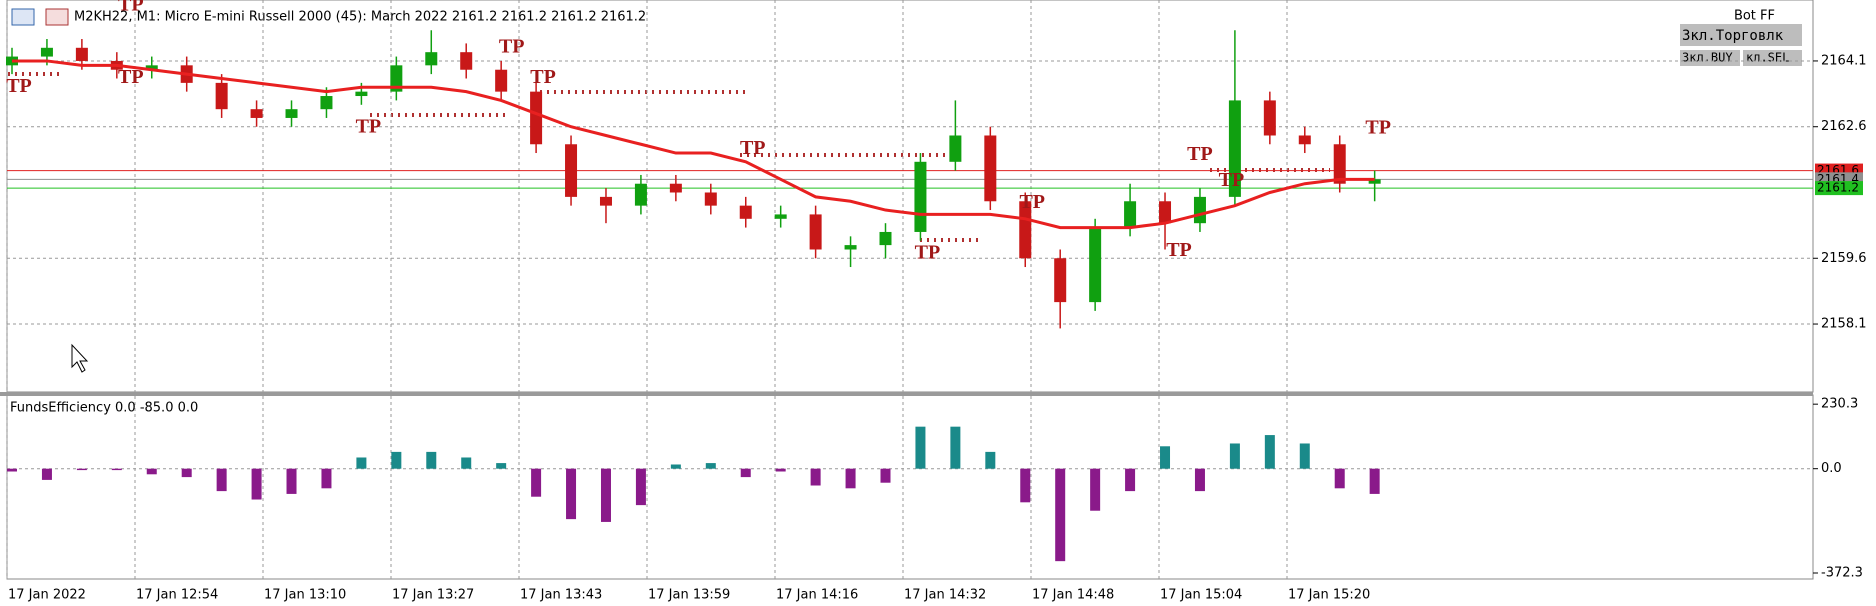  What do you see at coordinates (1842, 573) in the screenshot?
I see `y-tick-label: -372.3` at bounding box center [1842, 573].